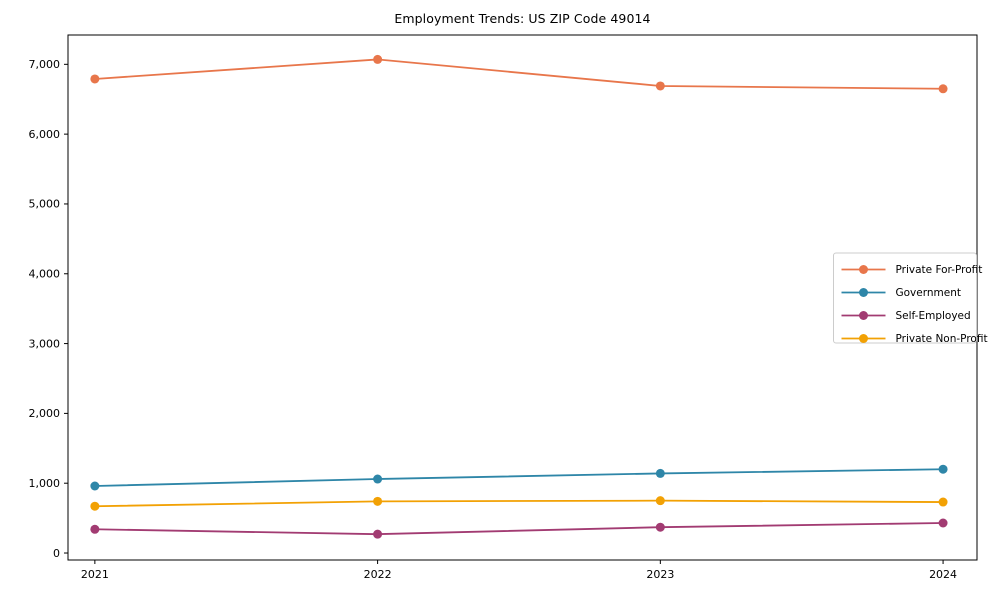 The width and height of the screenshot is (1000, 600). I want to click on y-tick-label: 6,000, so click(45, 134).